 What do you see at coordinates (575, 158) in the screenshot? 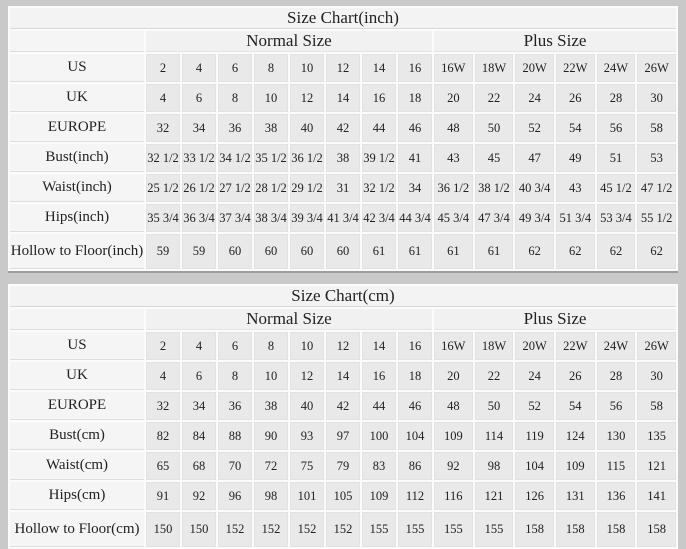
I see `size-cell: 49` at bounding box center [575, 158].